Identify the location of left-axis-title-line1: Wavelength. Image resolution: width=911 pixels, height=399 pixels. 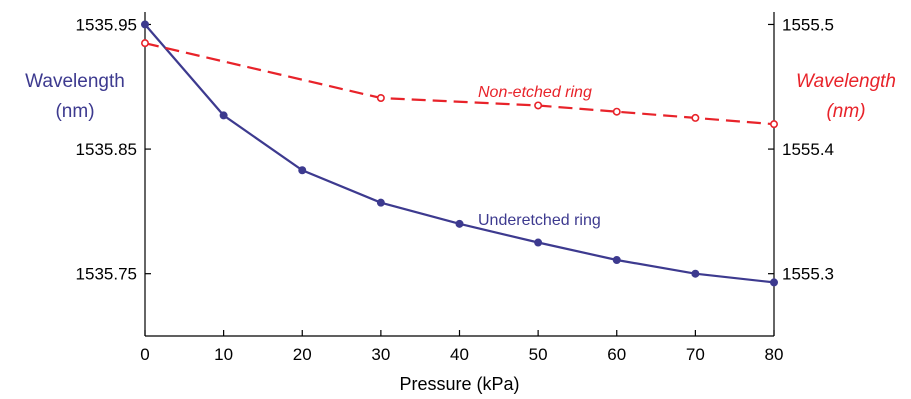
(75, 81).